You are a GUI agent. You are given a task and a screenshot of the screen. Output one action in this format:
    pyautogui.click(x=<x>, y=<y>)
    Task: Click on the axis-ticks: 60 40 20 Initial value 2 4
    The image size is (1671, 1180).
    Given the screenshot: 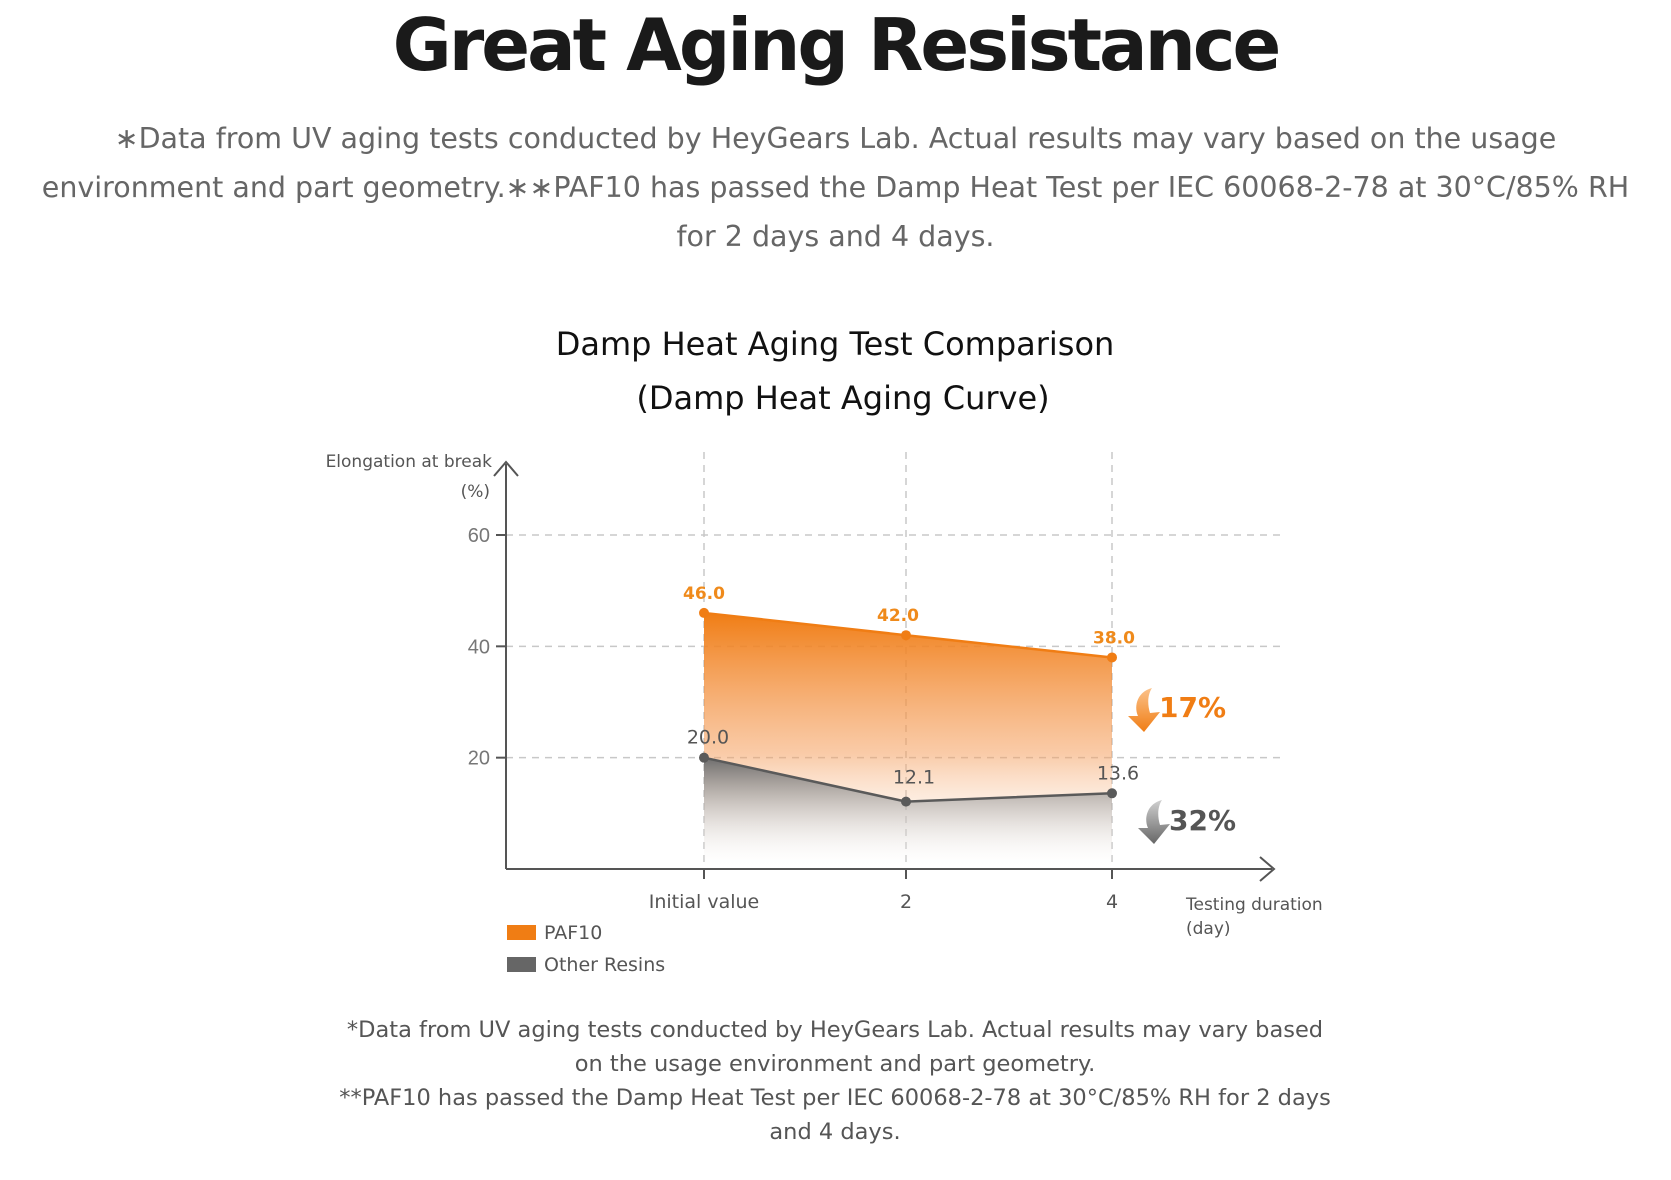 What is the action you would take?
    pyautogui.click(x=793, y=719)
    